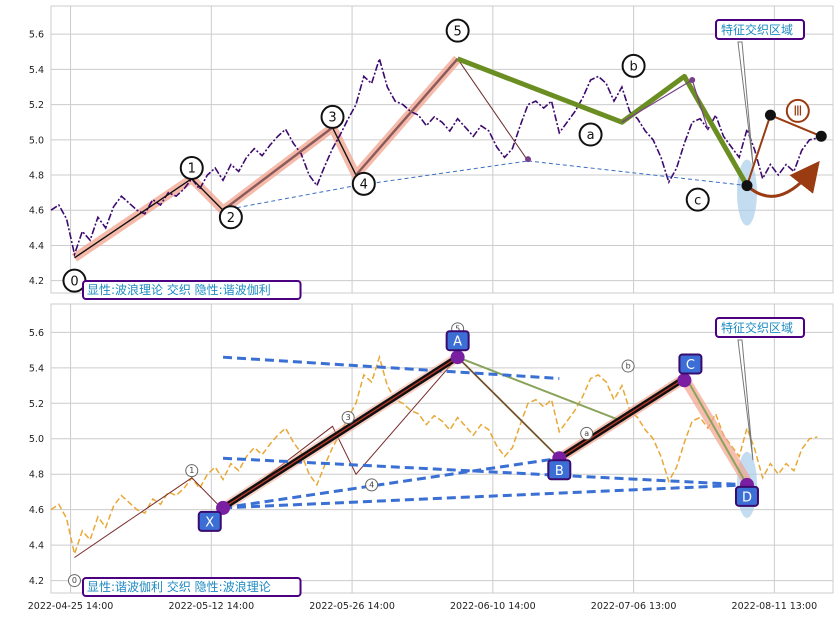 The width and height of the screenshot is (839, 617). Describe the element at coordinates (692, 79) in the screenshot. I see `wave-b-dot` at that location.